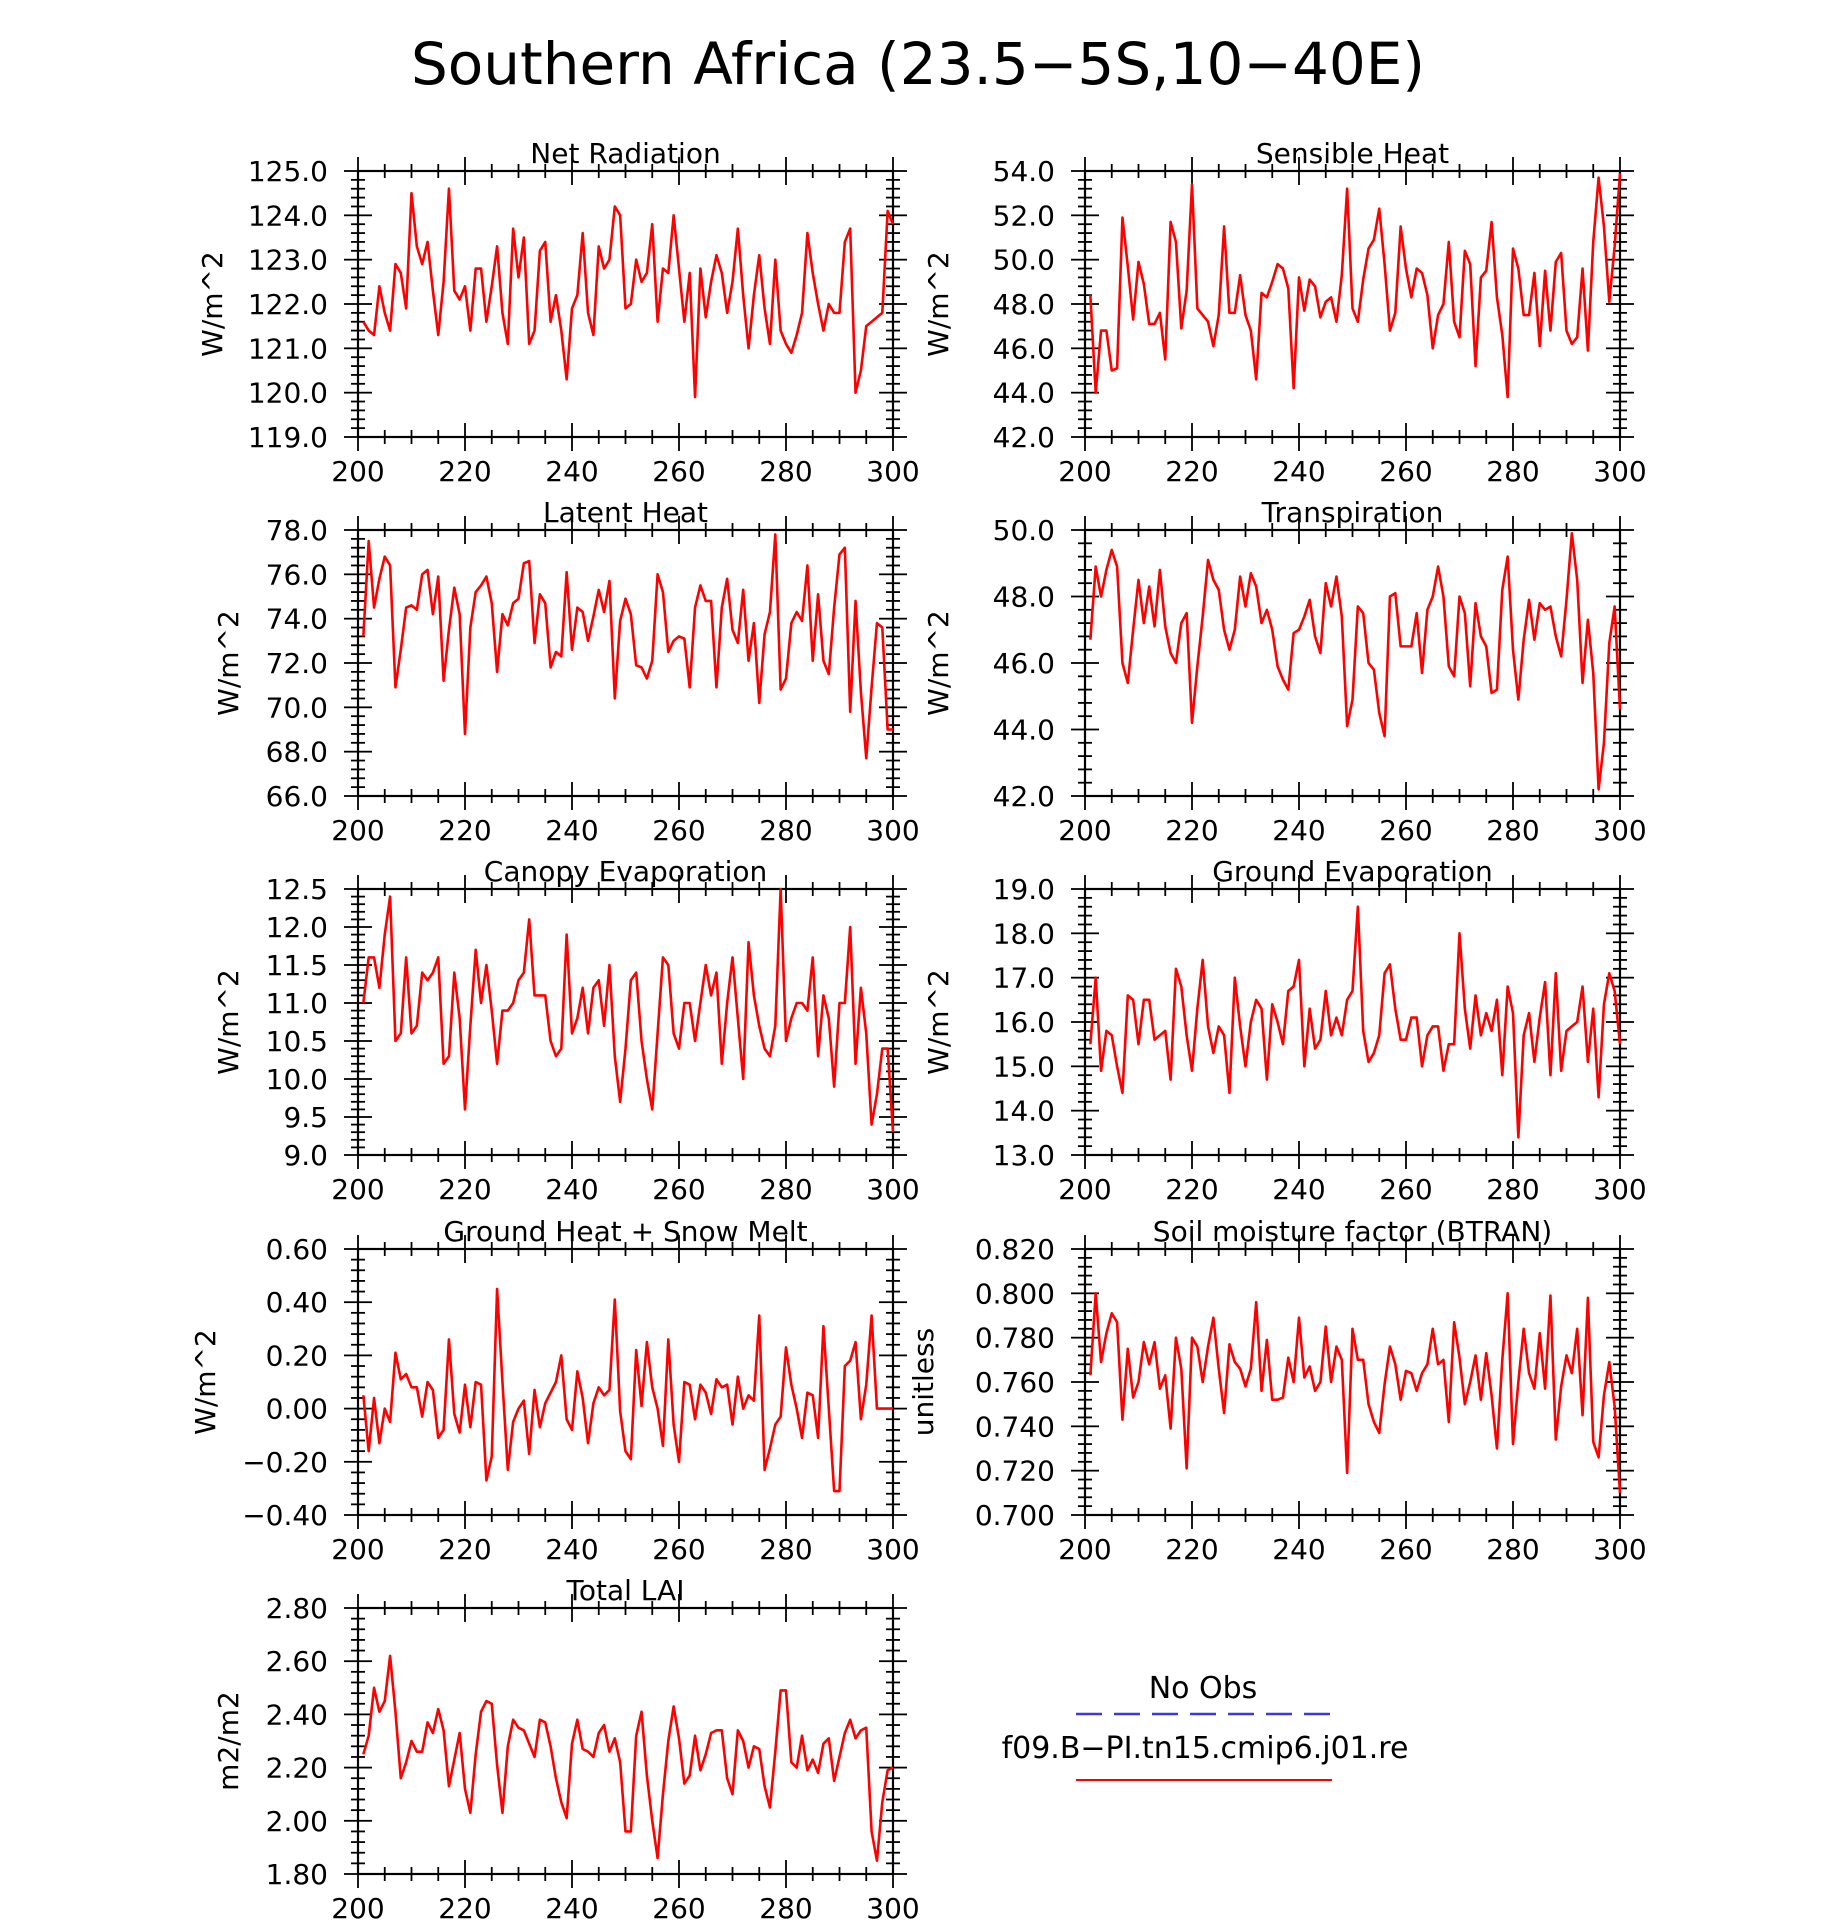 Image resolution: width=1836 pixels, height=1928 pixels. What do you see at coordinates (297, 1714) in the screenshot?
I see `y-tick-label: 2.40` at bounding box center [297, 1714].